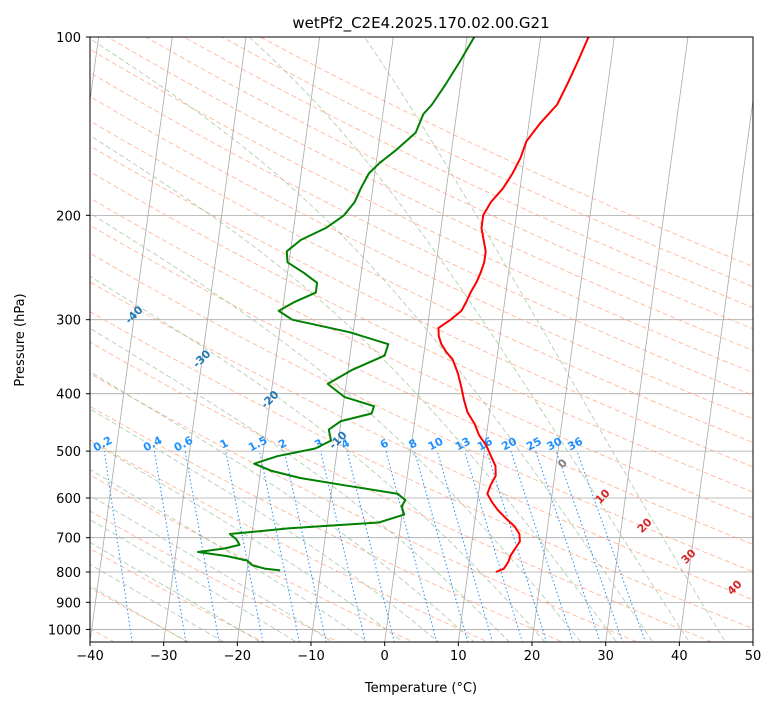 The height and width of the screenshot is (708, 775). Describe the element at coordinates (68, 603) in the screenshot. I see `y-tick-label: 900` at that location.